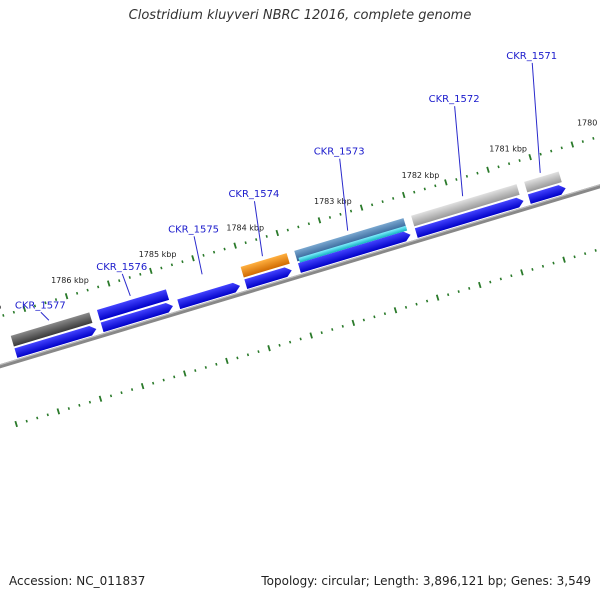  Describe the element at coordinates (353, 244) in the screenshot. I see `gene-ckr1573-subfeature` at that location.